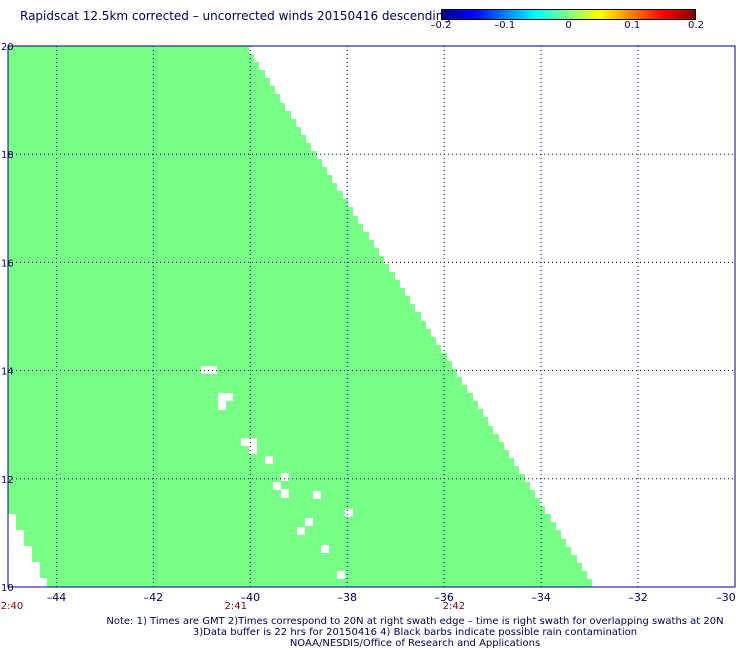  What do you see at coordinates (7, 372) in the screenshot?
I see `latitude-label: 14` at bounding box center [7, 372].